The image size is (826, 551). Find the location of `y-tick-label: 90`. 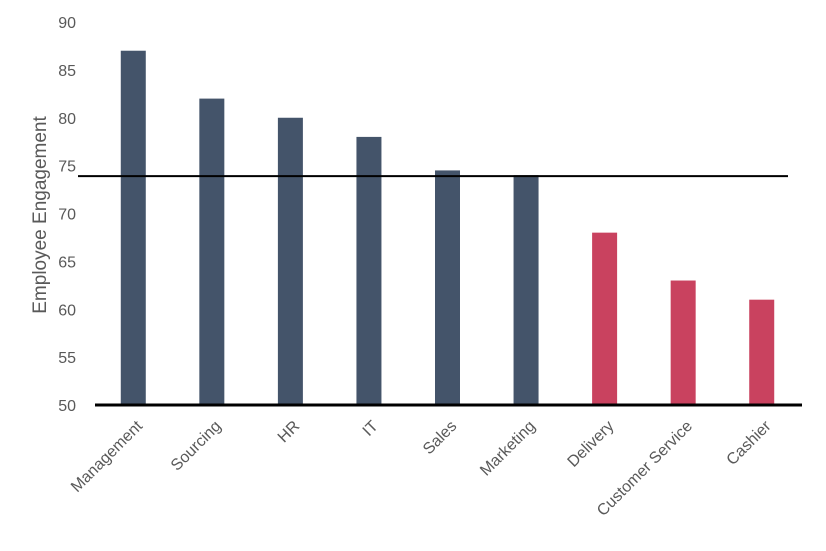

y-tick-label: 90 is located at coordinates (67, 23).